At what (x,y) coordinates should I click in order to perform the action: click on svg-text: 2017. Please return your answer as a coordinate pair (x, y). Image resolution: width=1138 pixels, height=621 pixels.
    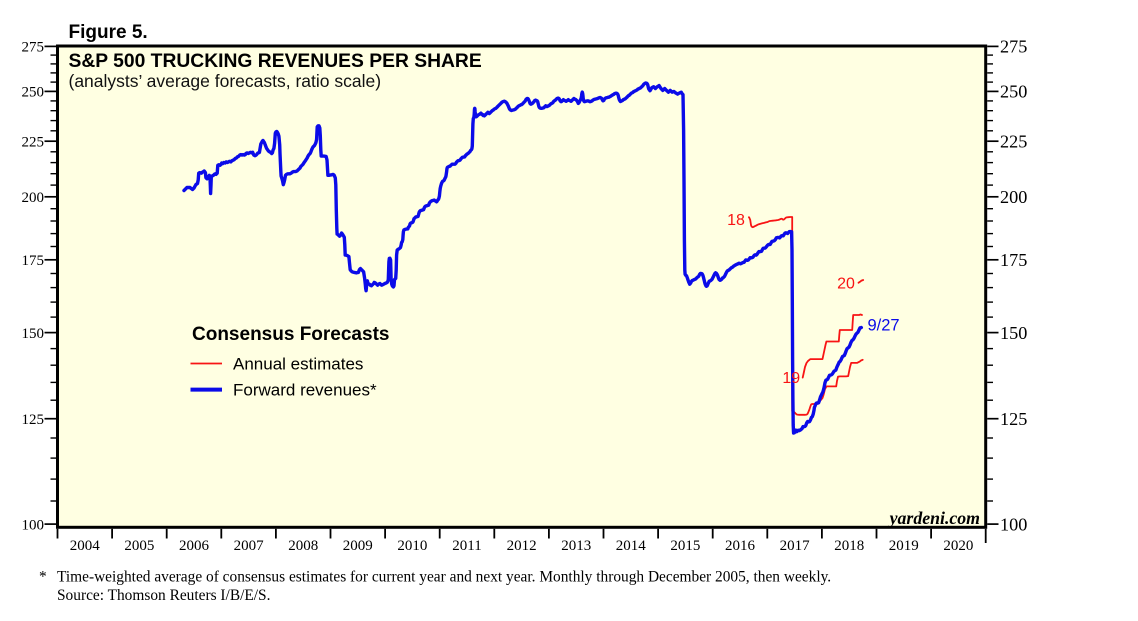
    Looking at the image, I should click on (795, 546).